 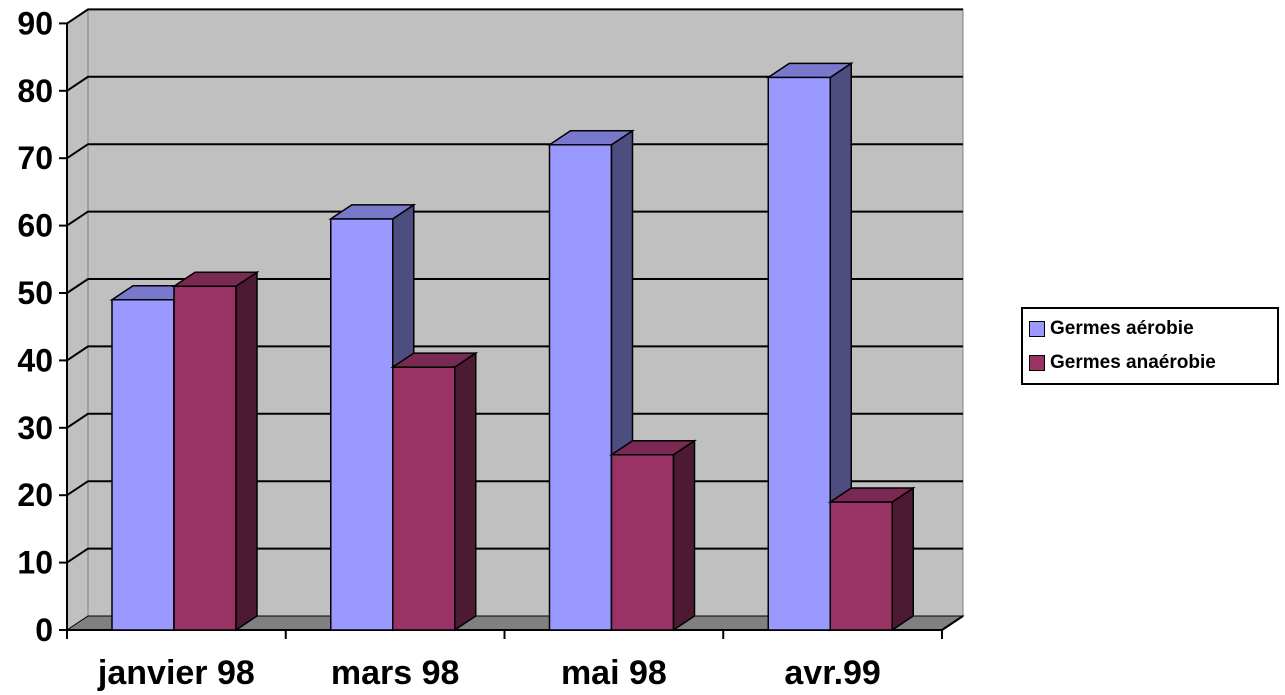 What do you see at coordinates (614, 673) in the screenshot?
I see `x-category-label: mai 98` at bounding box center [614, 673].